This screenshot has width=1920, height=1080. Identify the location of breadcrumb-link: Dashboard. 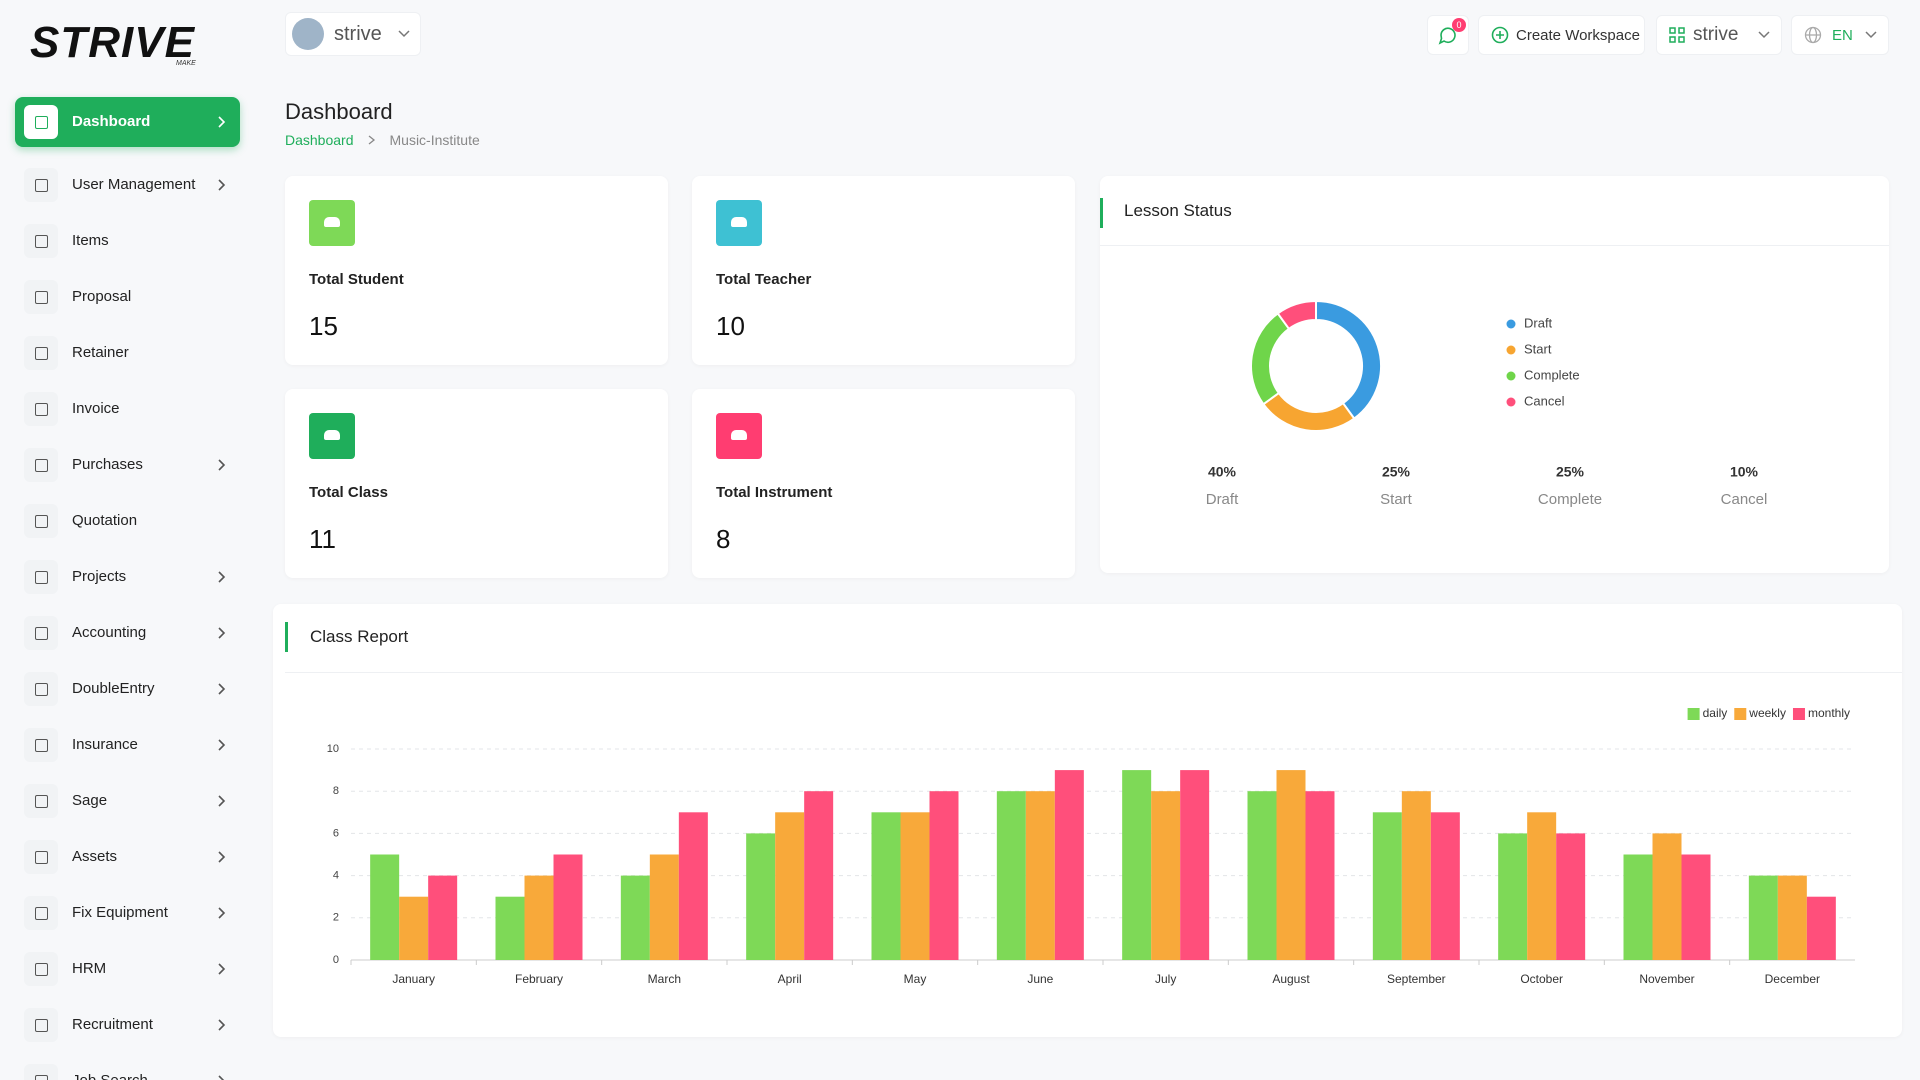
(319, 140).